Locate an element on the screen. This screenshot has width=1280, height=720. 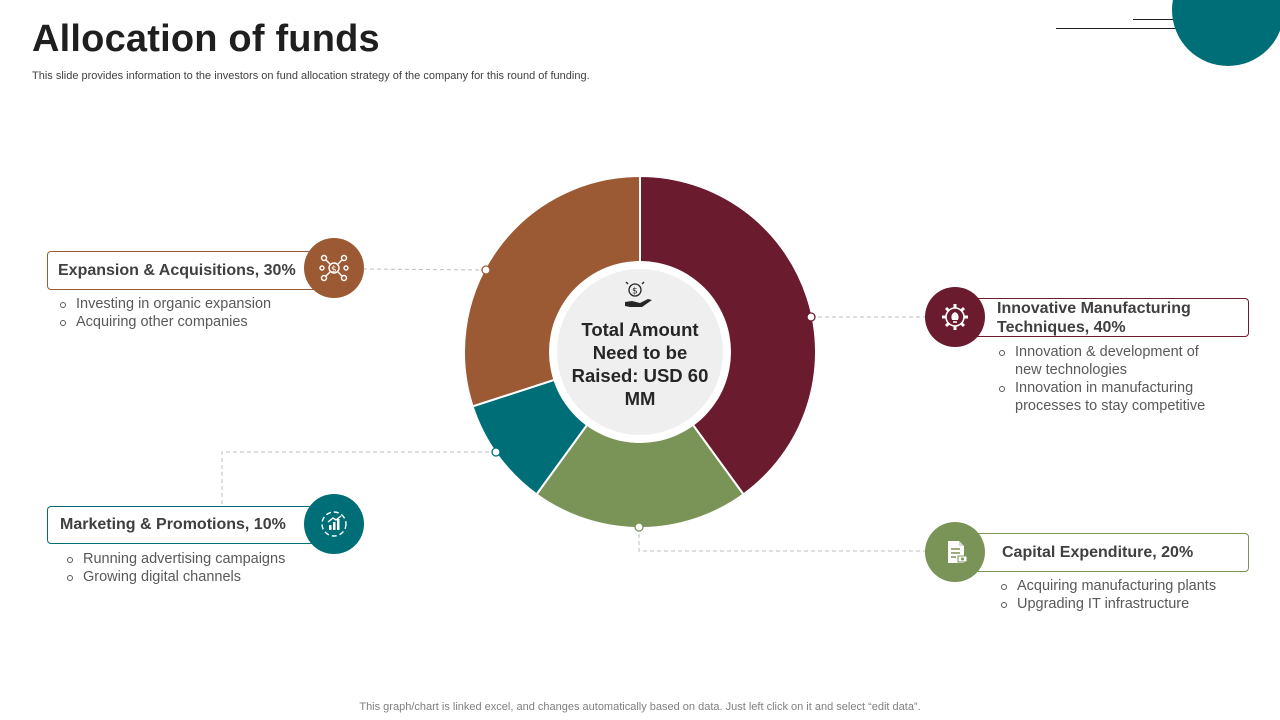
connector-dot-expansion is located at coordinates (486, 270).